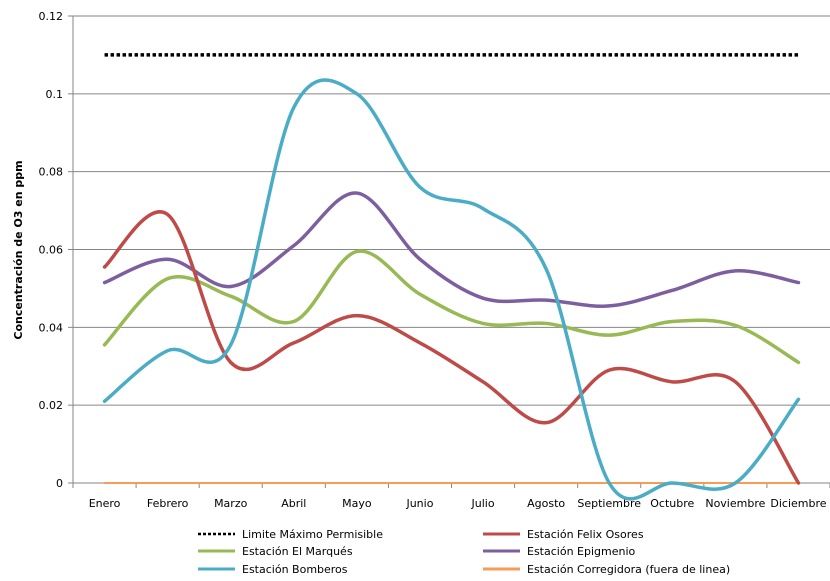 The image size is (830, 581). I want to click on x-tick-label: Abril, so click(293, 503).